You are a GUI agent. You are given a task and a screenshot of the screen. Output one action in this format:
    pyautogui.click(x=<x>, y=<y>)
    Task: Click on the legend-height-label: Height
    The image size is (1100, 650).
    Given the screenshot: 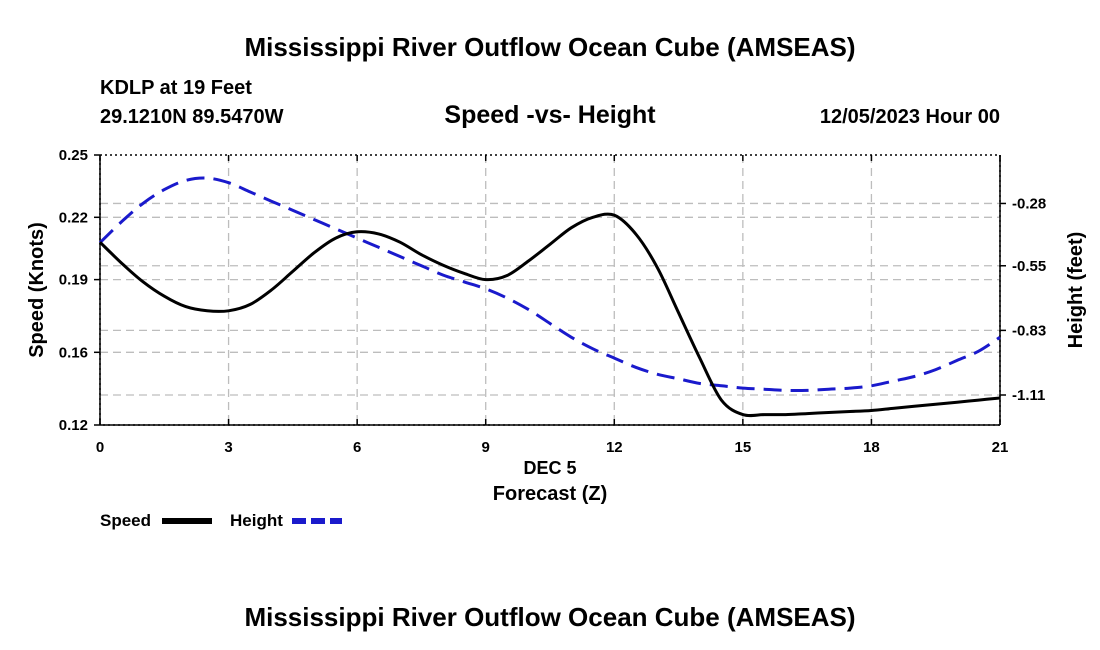 What is the action you would take?
    pyautogui.click(x=256, y=520)
    